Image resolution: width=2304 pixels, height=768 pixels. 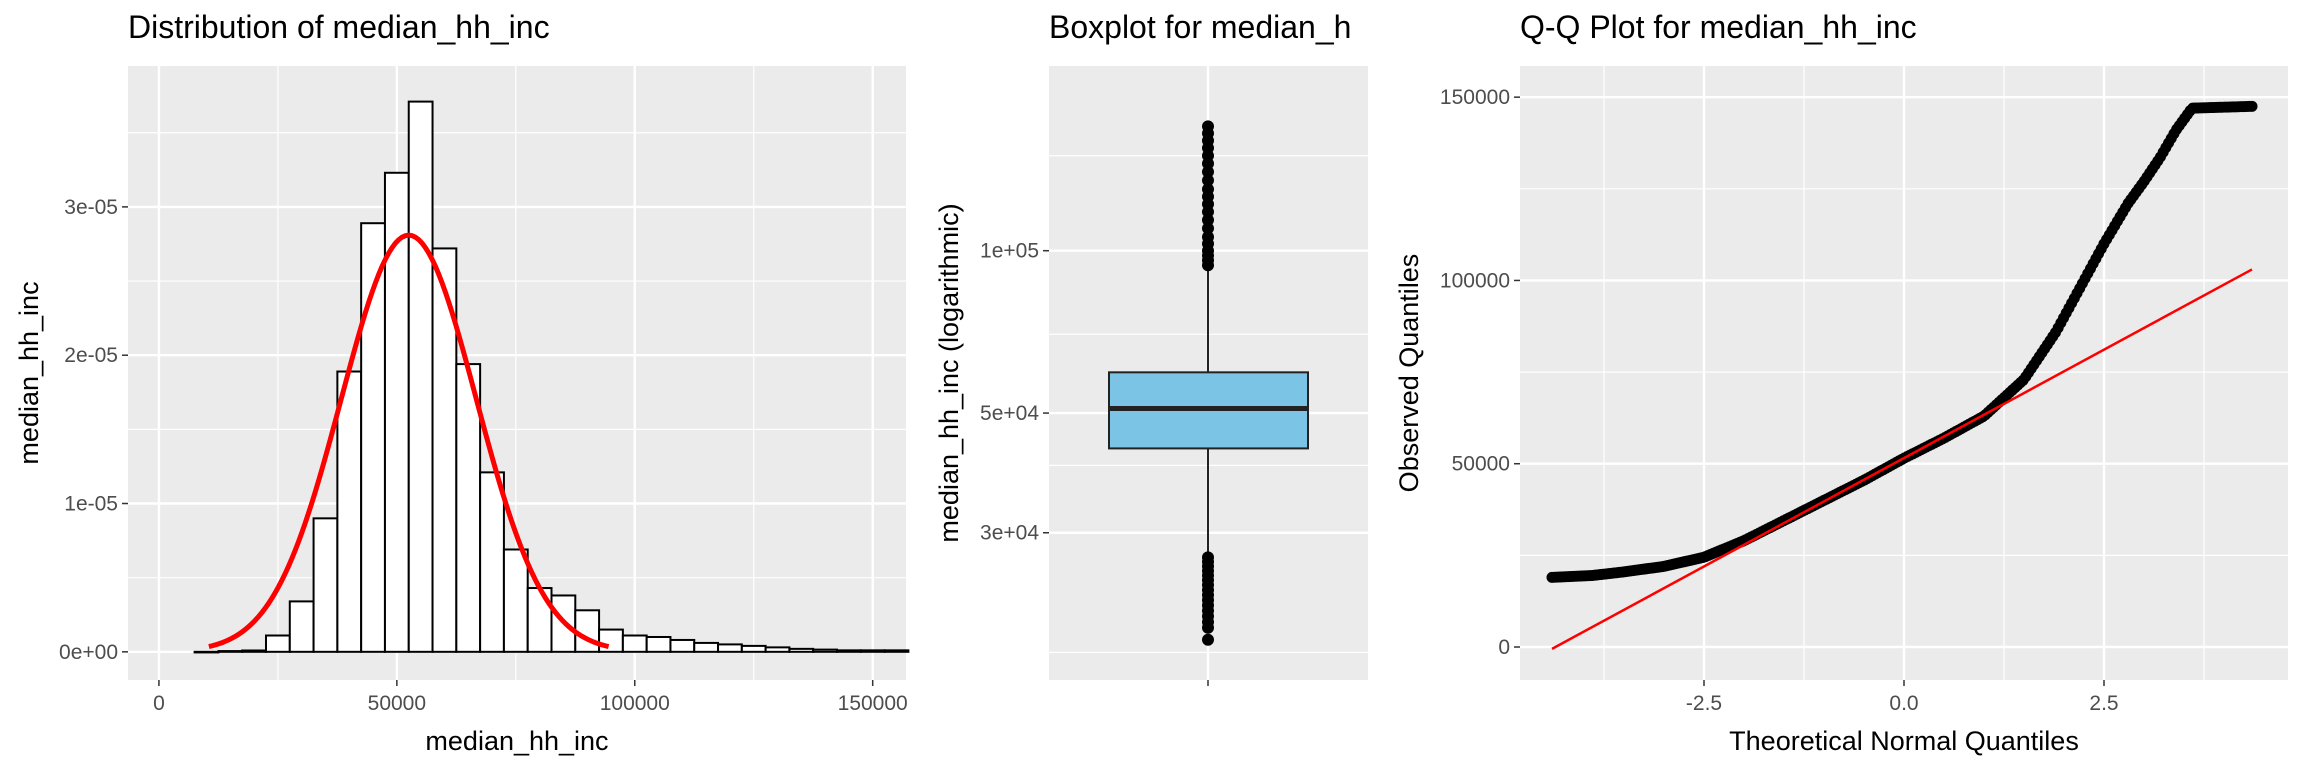 I want to click on boxplot-title: Boxplot for median_h, so click(x=1200, y=27).